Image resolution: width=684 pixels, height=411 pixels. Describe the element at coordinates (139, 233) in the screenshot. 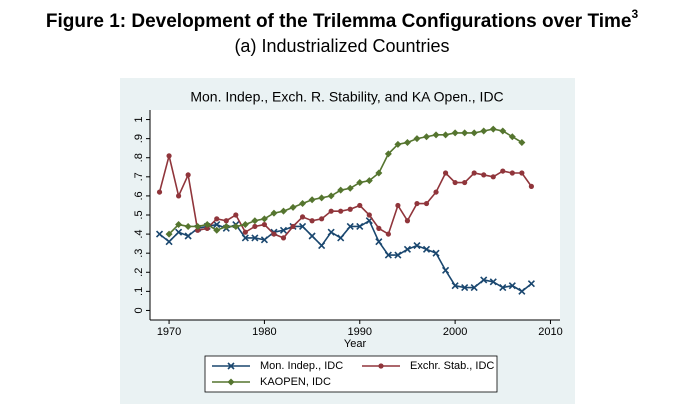

I see `y-tick-label: .4` at that location.